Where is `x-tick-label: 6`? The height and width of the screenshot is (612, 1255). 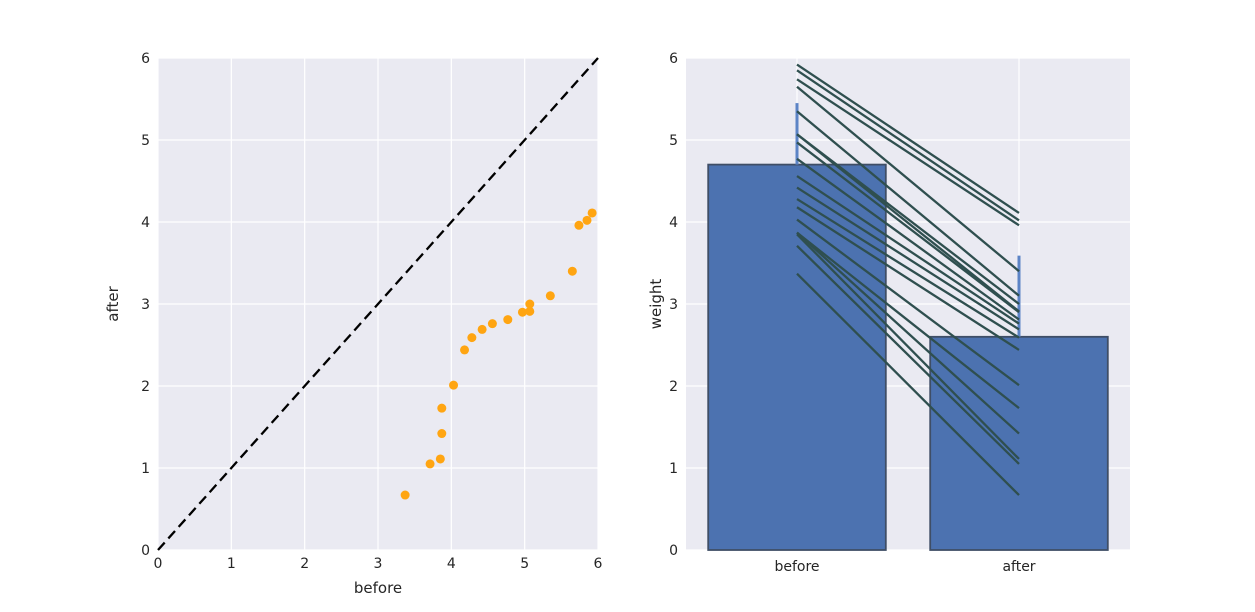 x-tick-label: 6 is located at coordinates (598, 564).